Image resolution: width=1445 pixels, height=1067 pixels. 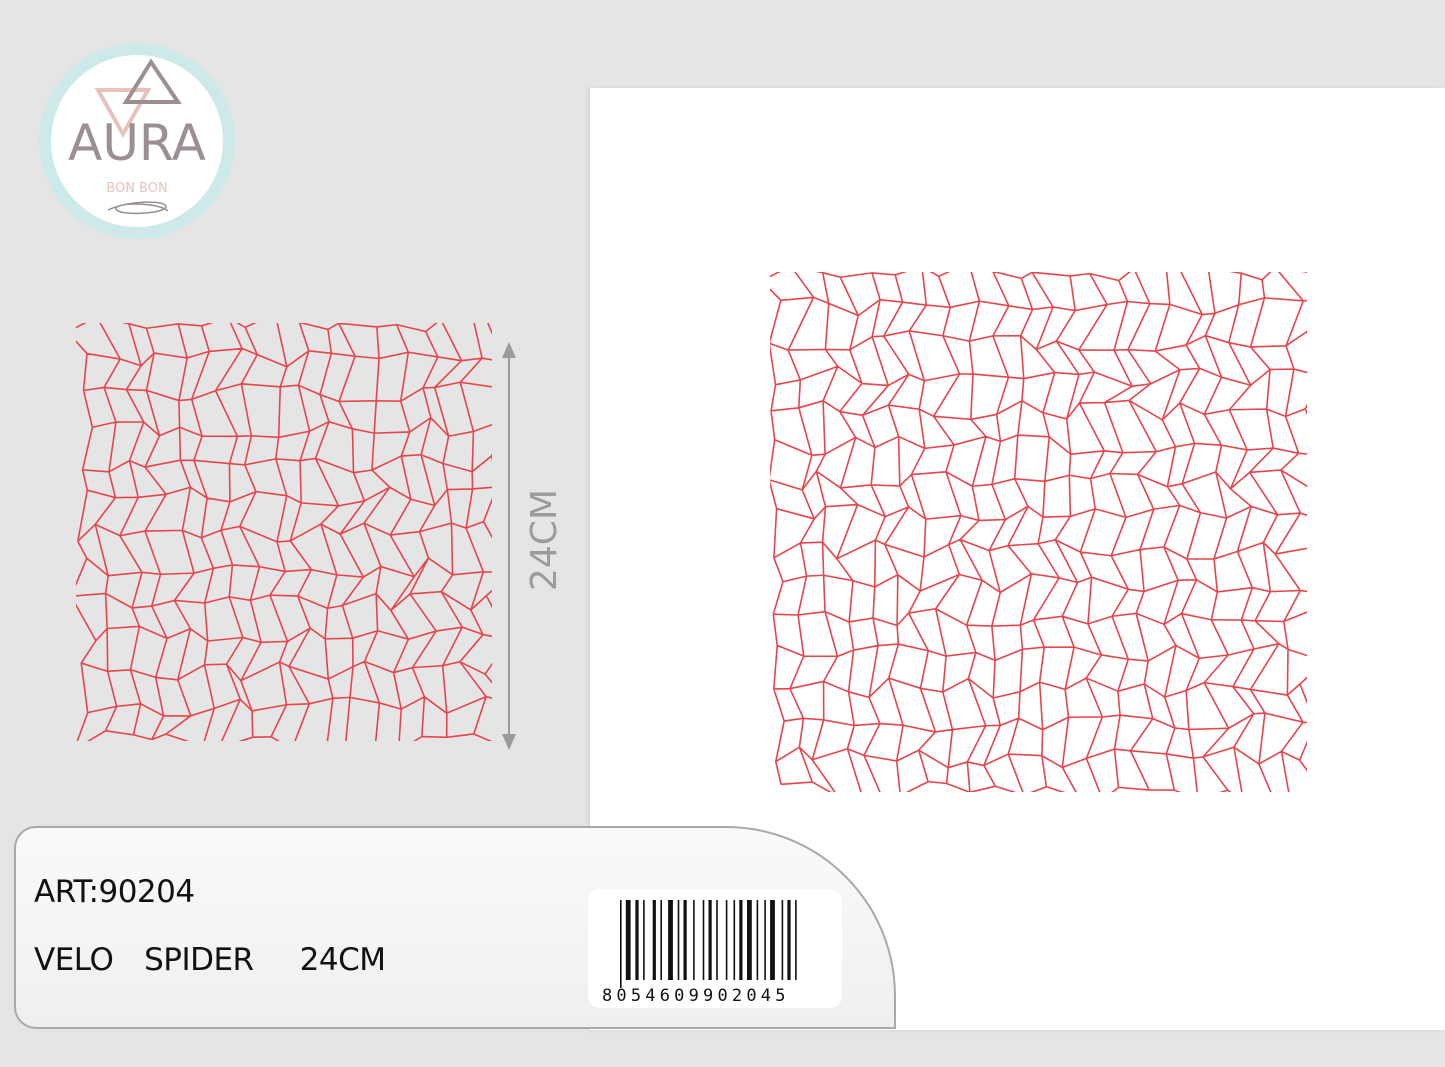 What do you see at coordinates (210, 960) in the screenshot?
I see `product-description: VELO SPIDER 24CM` at bounding box center [210, 960].